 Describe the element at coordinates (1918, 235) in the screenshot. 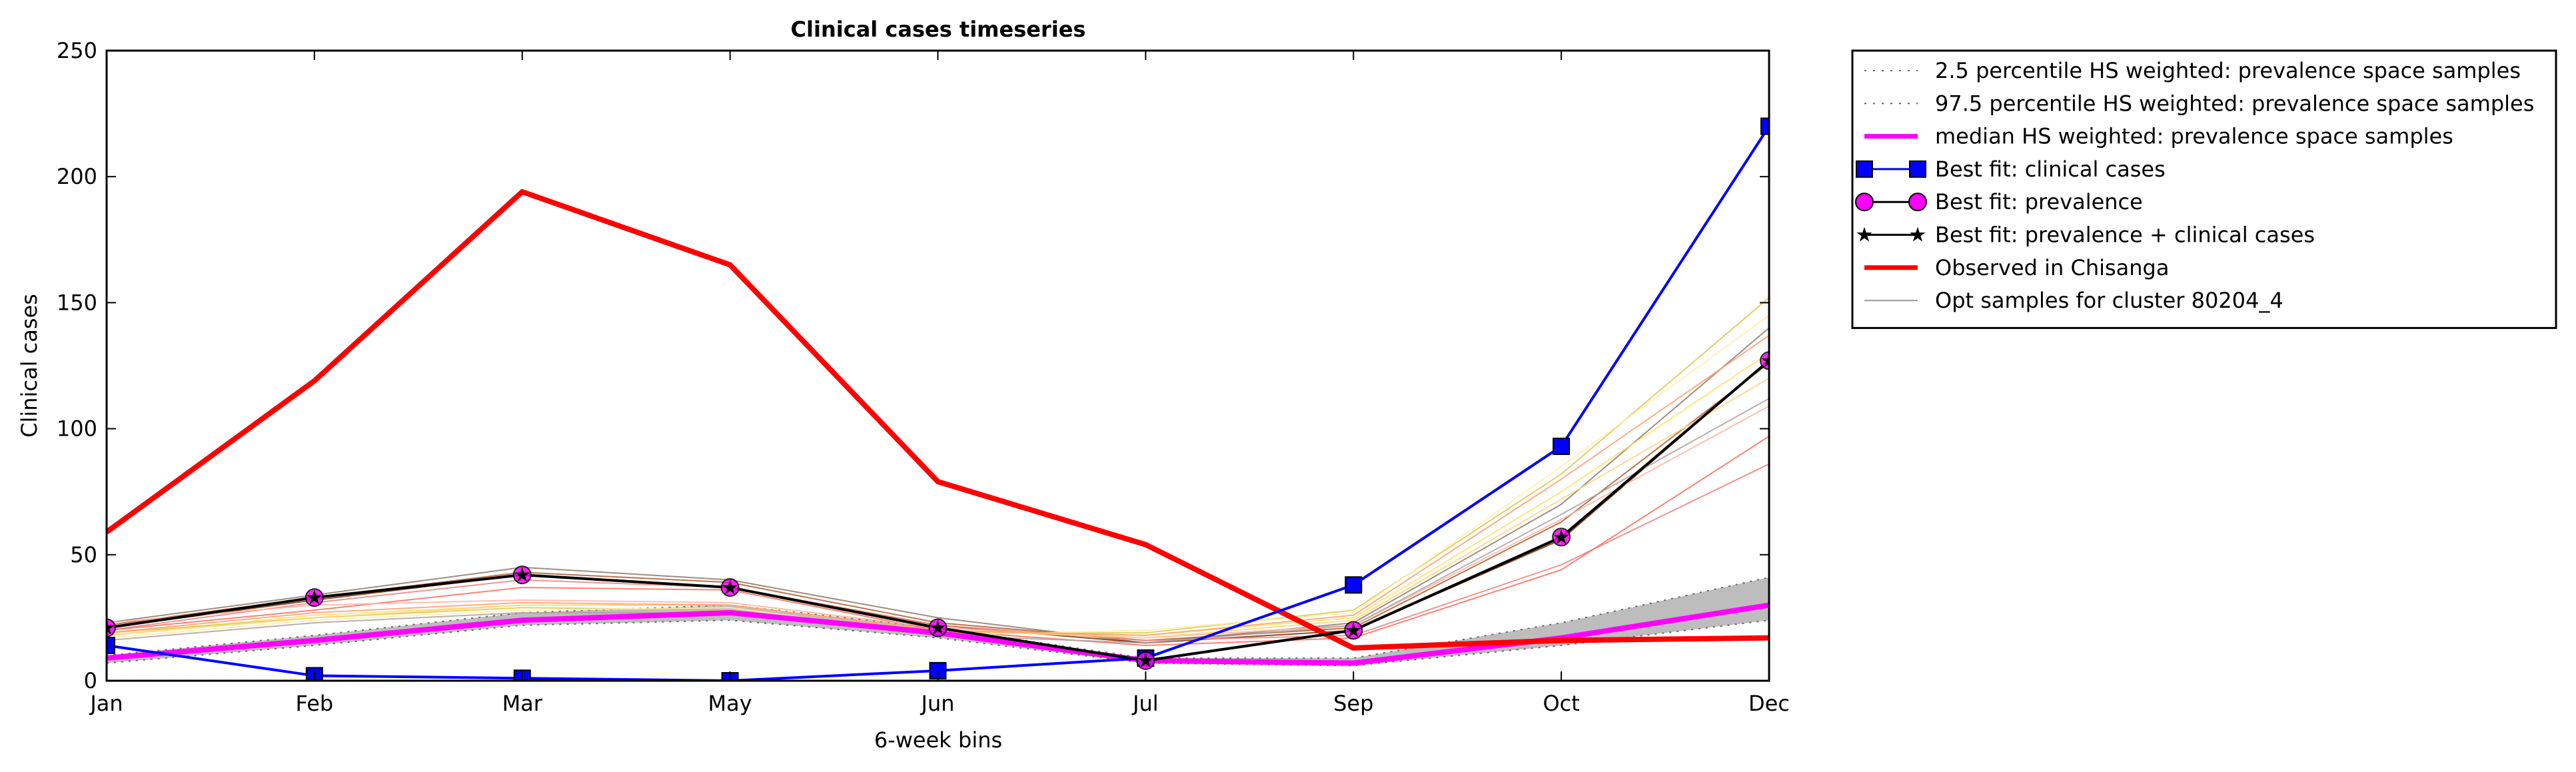

I see `legend-marker-5-1: ★` at that location.